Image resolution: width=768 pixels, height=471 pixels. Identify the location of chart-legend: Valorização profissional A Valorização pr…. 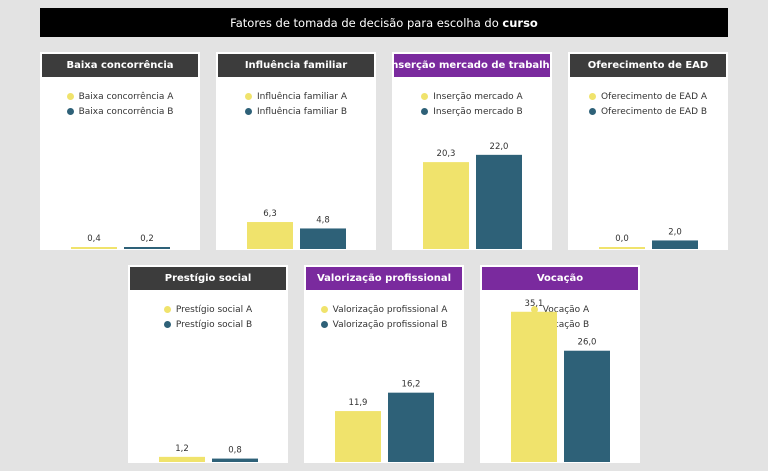
(384, 317).